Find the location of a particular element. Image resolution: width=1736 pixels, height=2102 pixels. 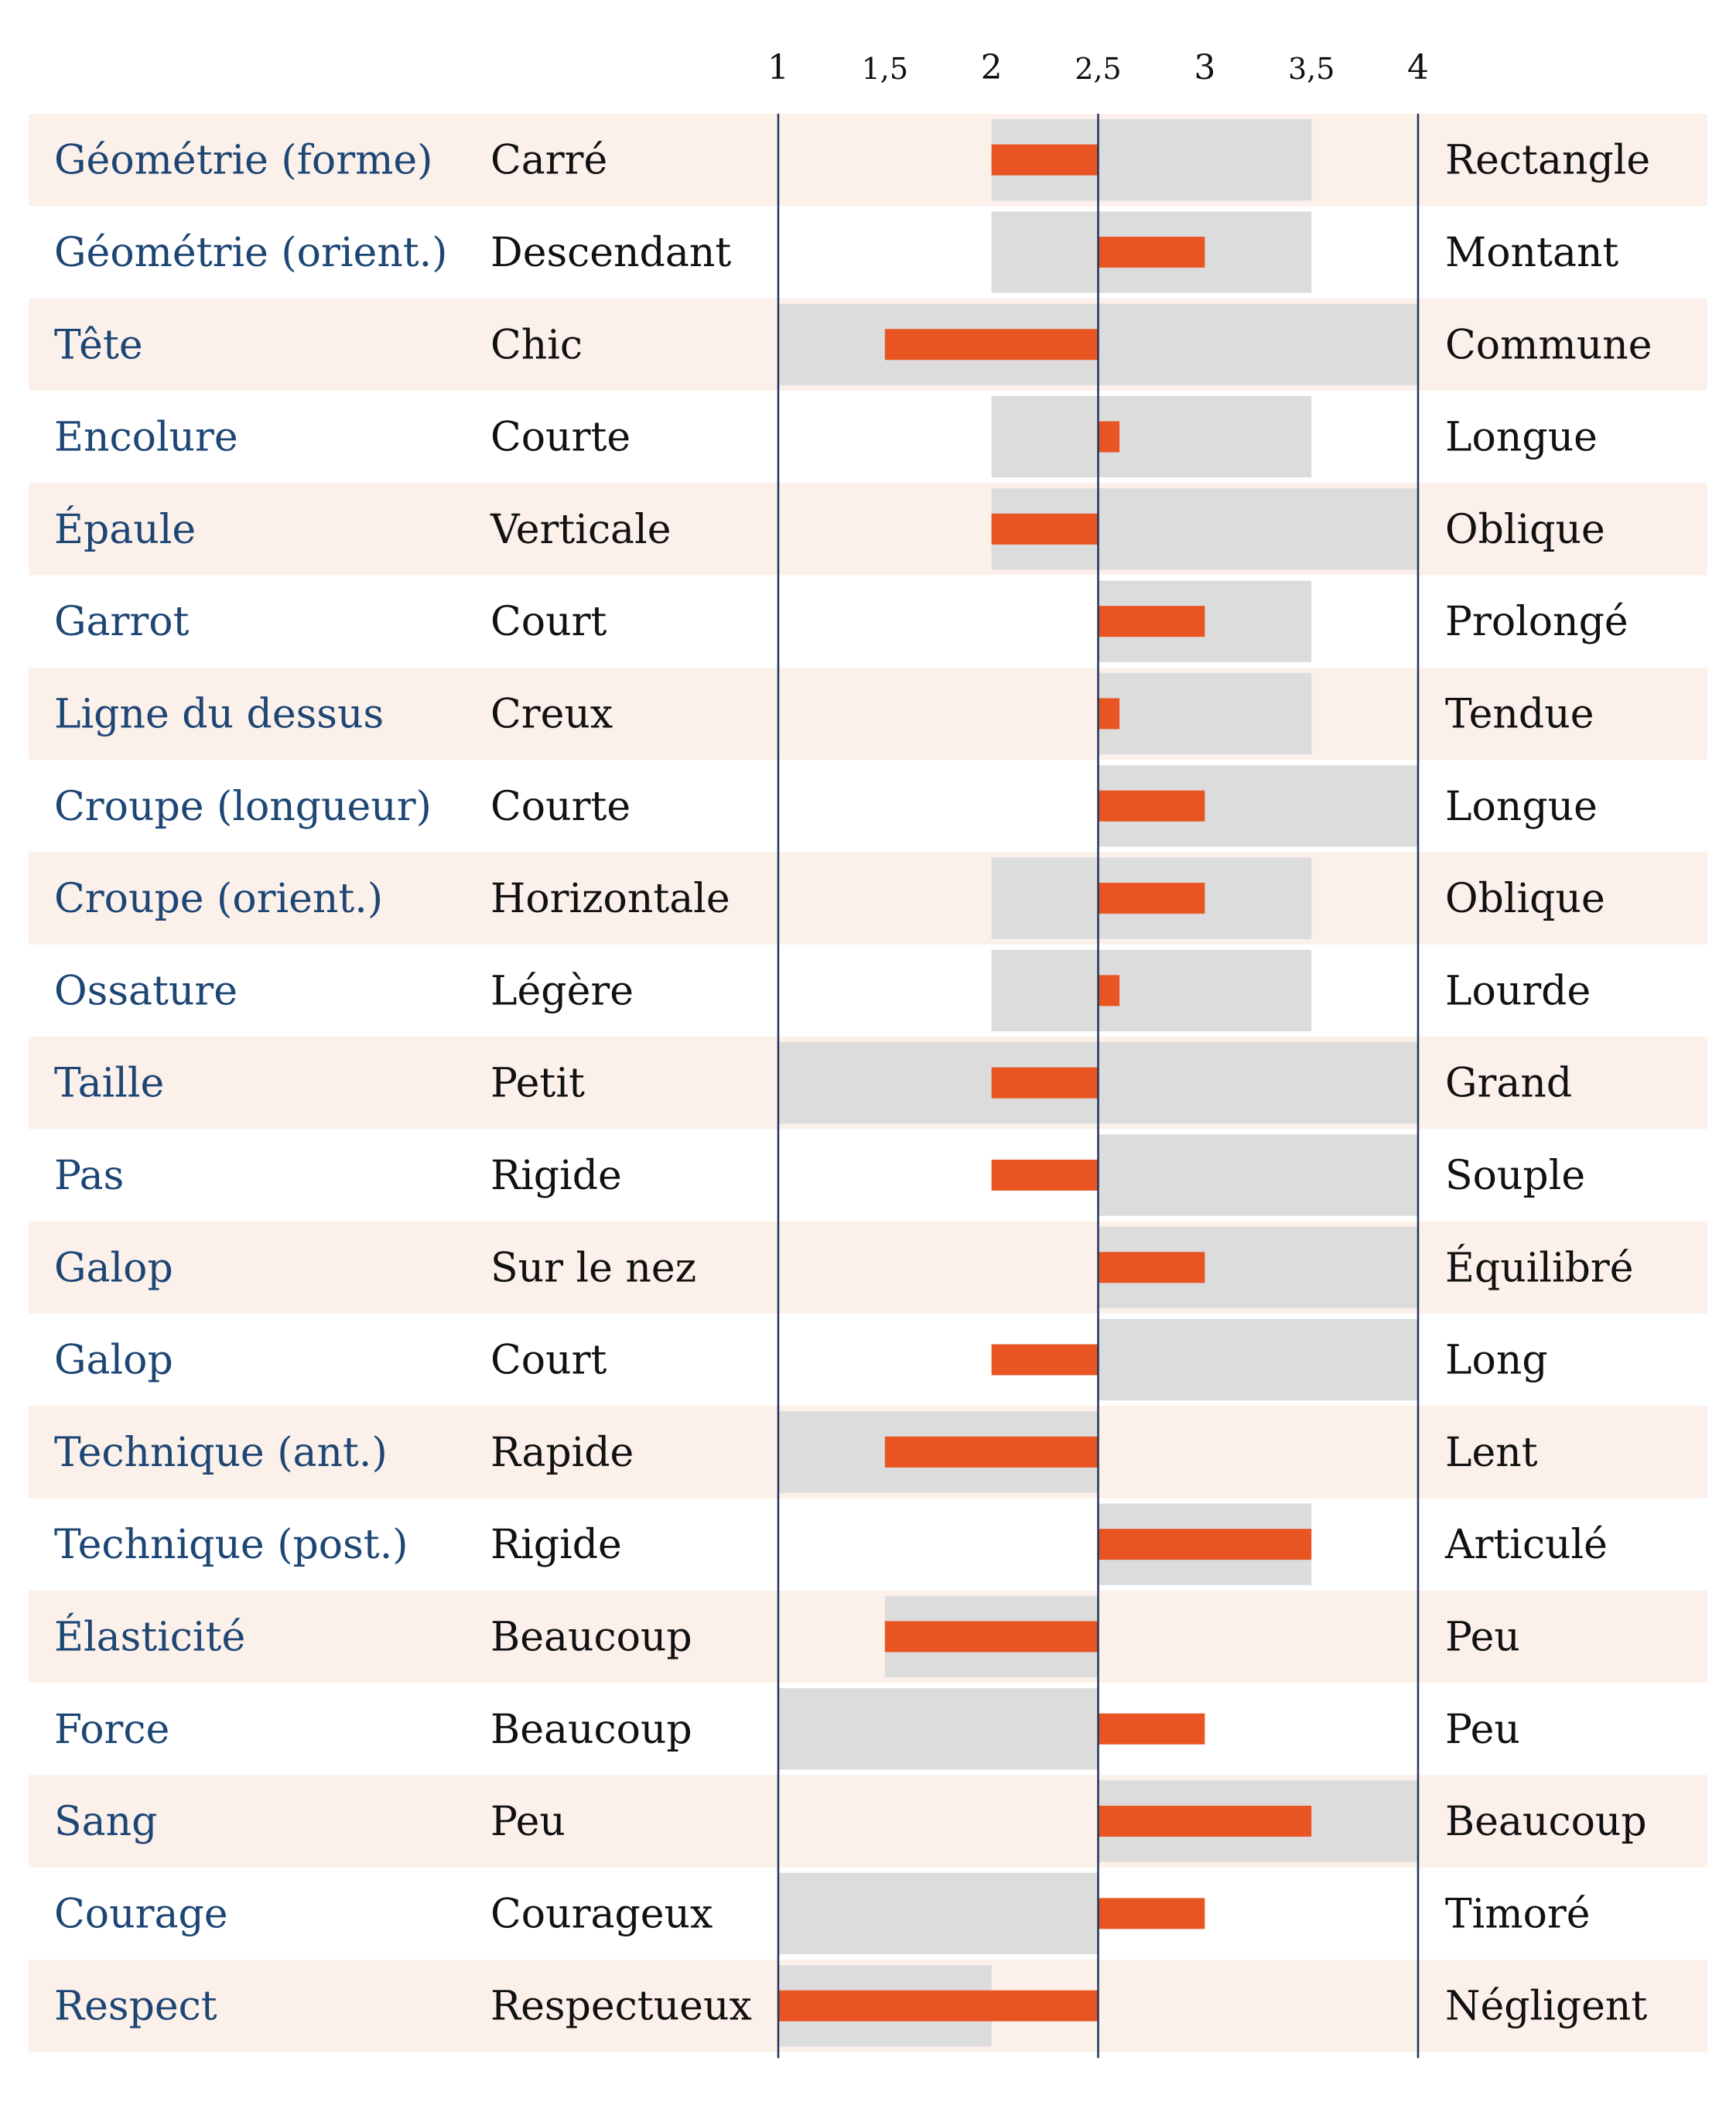

x-tick-labels: 1 1,5 2 2,5 3 3,5 4 is located at coordinates (1098, 67).